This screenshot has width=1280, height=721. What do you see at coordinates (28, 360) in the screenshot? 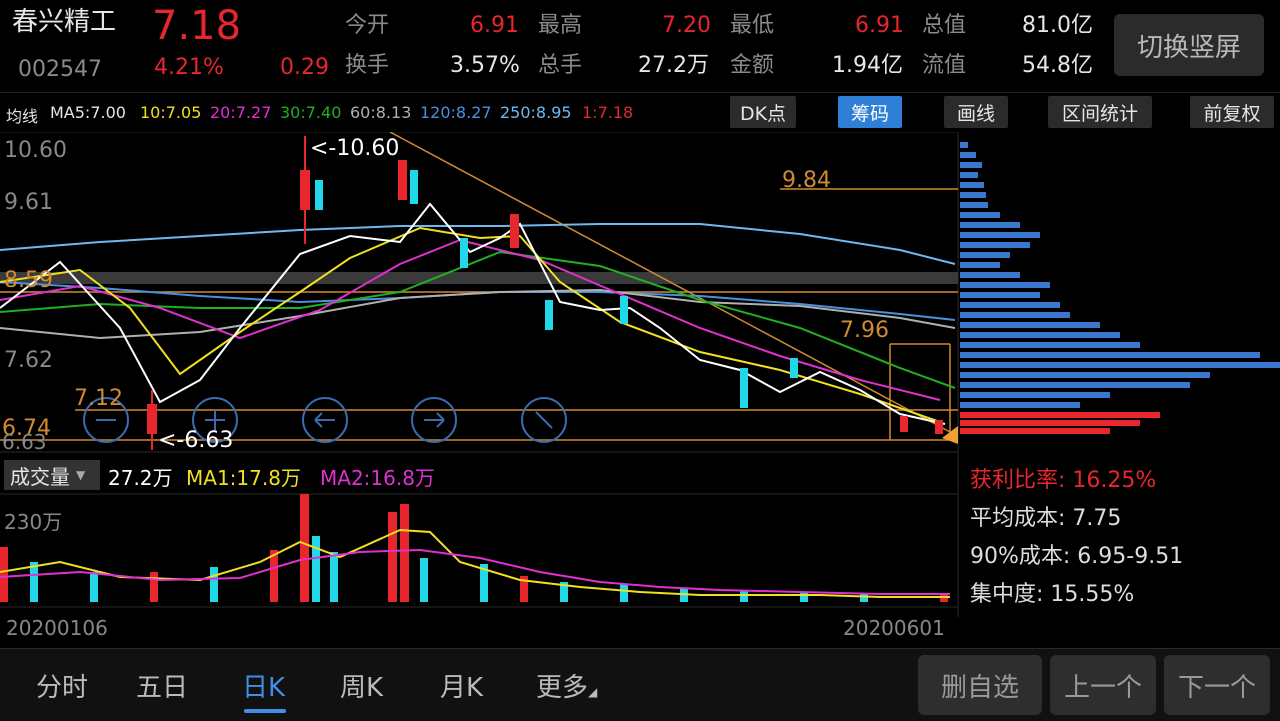
I see `y-axis-label-4: 7.62` at bounding box center [28, 360].